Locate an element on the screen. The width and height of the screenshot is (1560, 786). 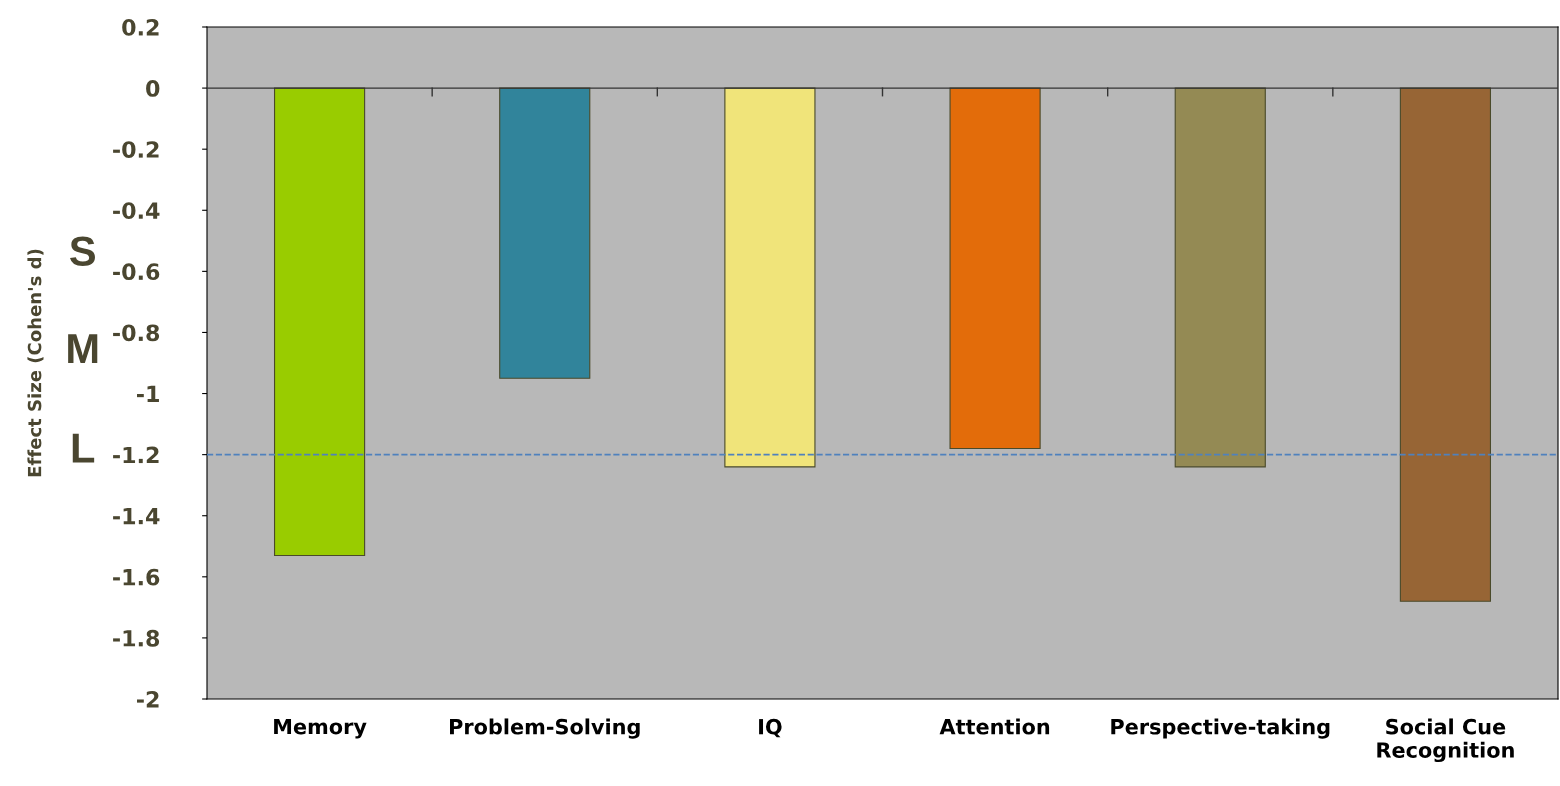
x-tick-label: Social Cue Recognition is located at coordinates (1445, 740).